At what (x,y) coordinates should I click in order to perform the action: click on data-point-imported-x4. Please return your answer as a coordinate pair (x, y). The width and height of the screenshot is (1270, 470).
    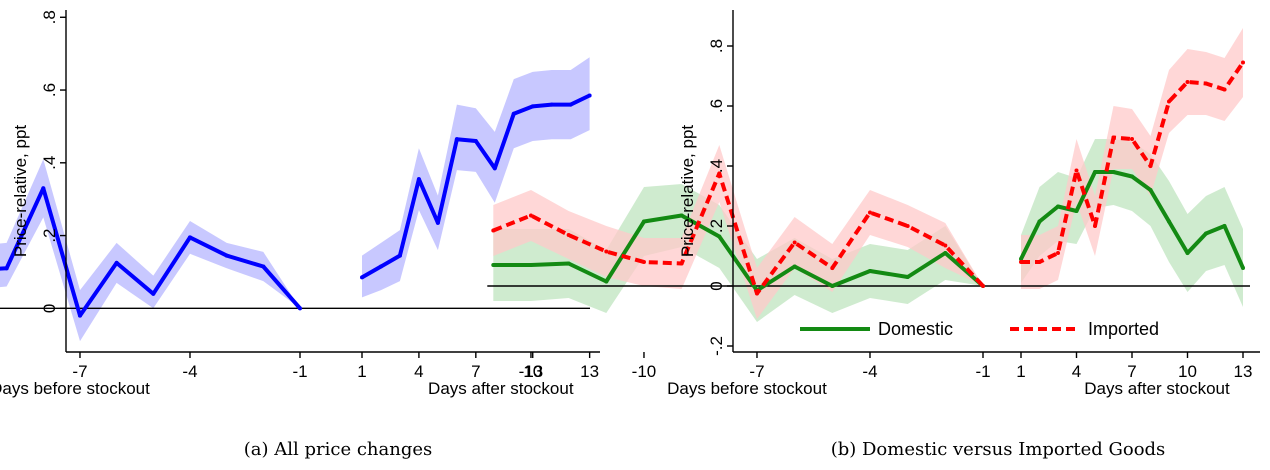
    Looking at the image, I should click on (1076, 170).